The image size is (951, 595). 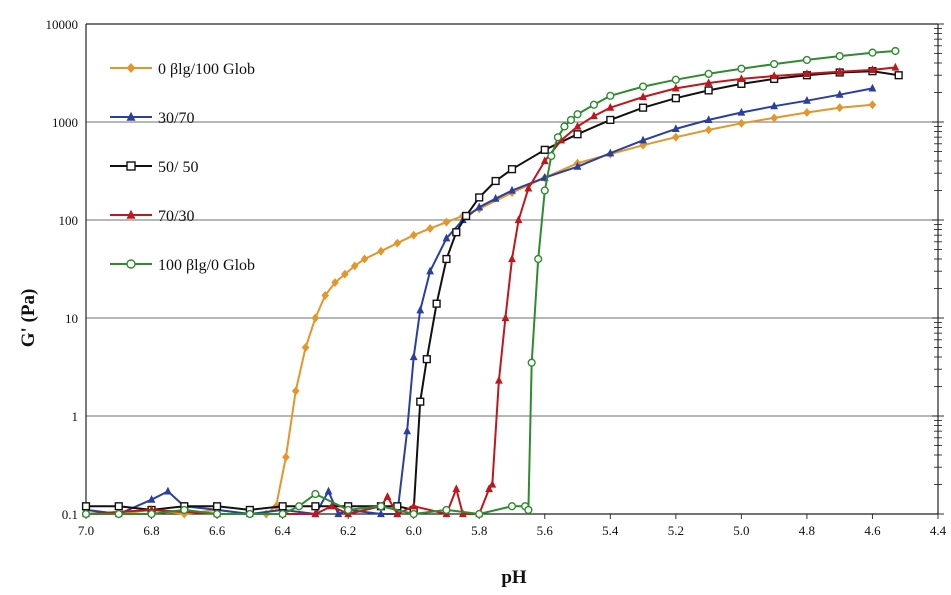 What do you see at coordinates (479, 530) in the screenshot?
I see `x-tick-label: 5.8` at bounding box center [479, 530].